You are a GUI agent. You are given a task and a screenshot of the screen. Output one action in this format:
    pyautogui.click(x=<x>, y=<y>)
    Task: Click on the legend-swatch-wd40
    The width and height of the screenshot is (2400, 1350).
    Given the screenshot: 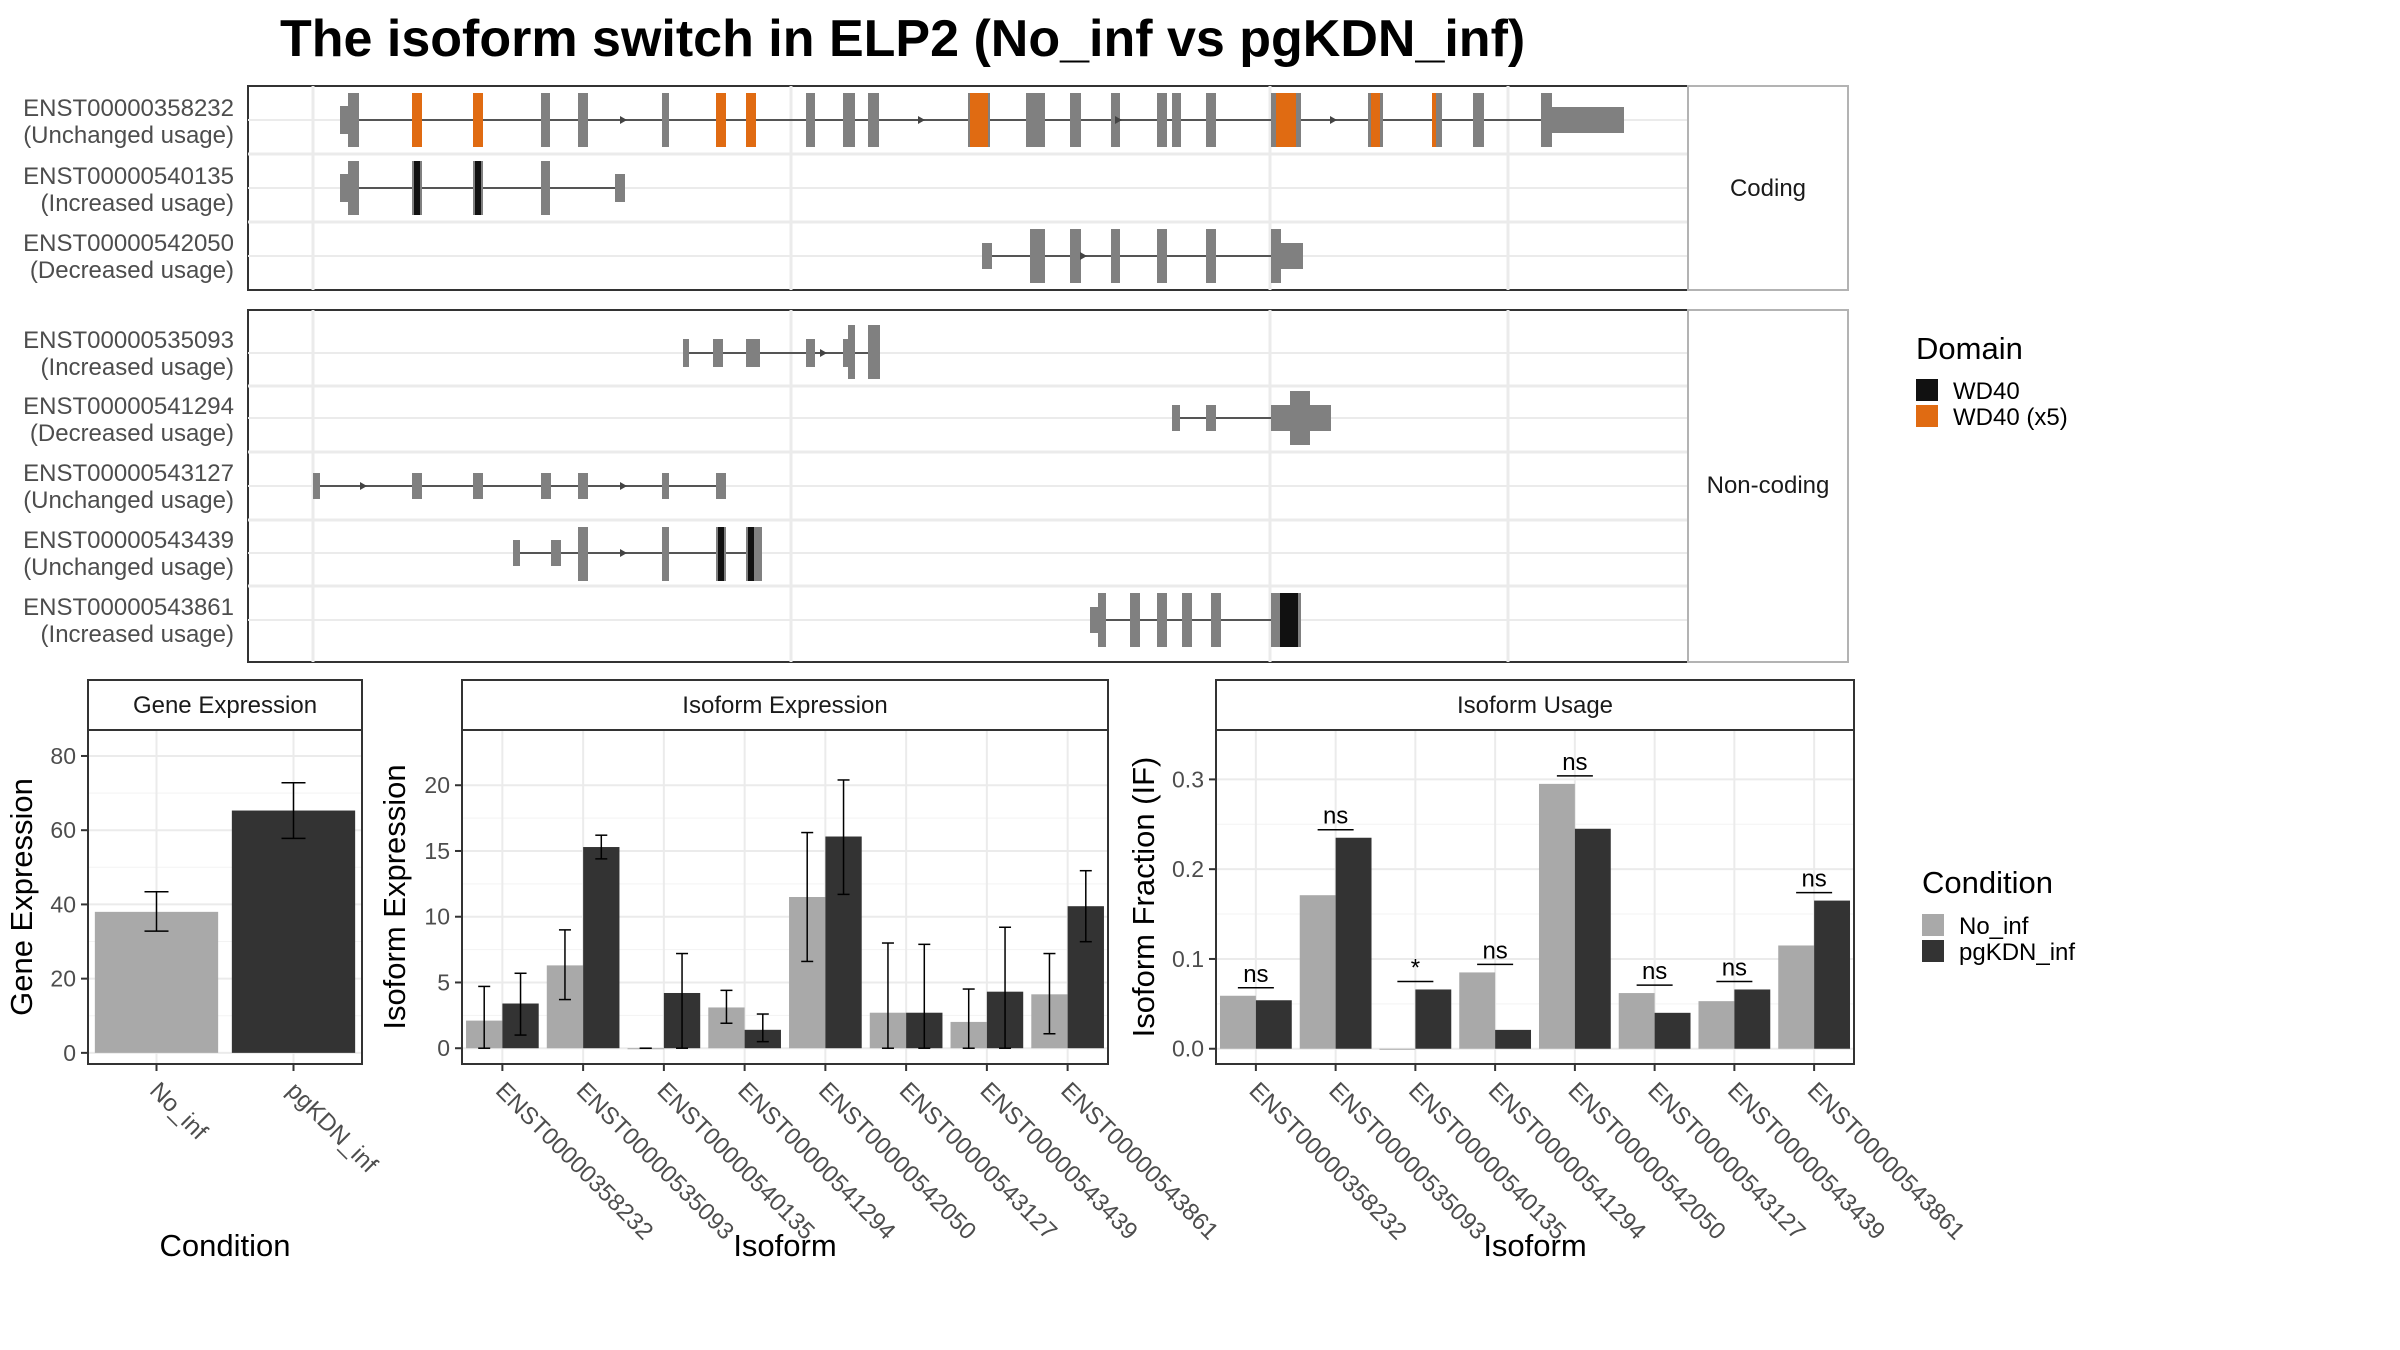 What is the action you would take?
    pyautogui.click(x=1927, y=390)
    